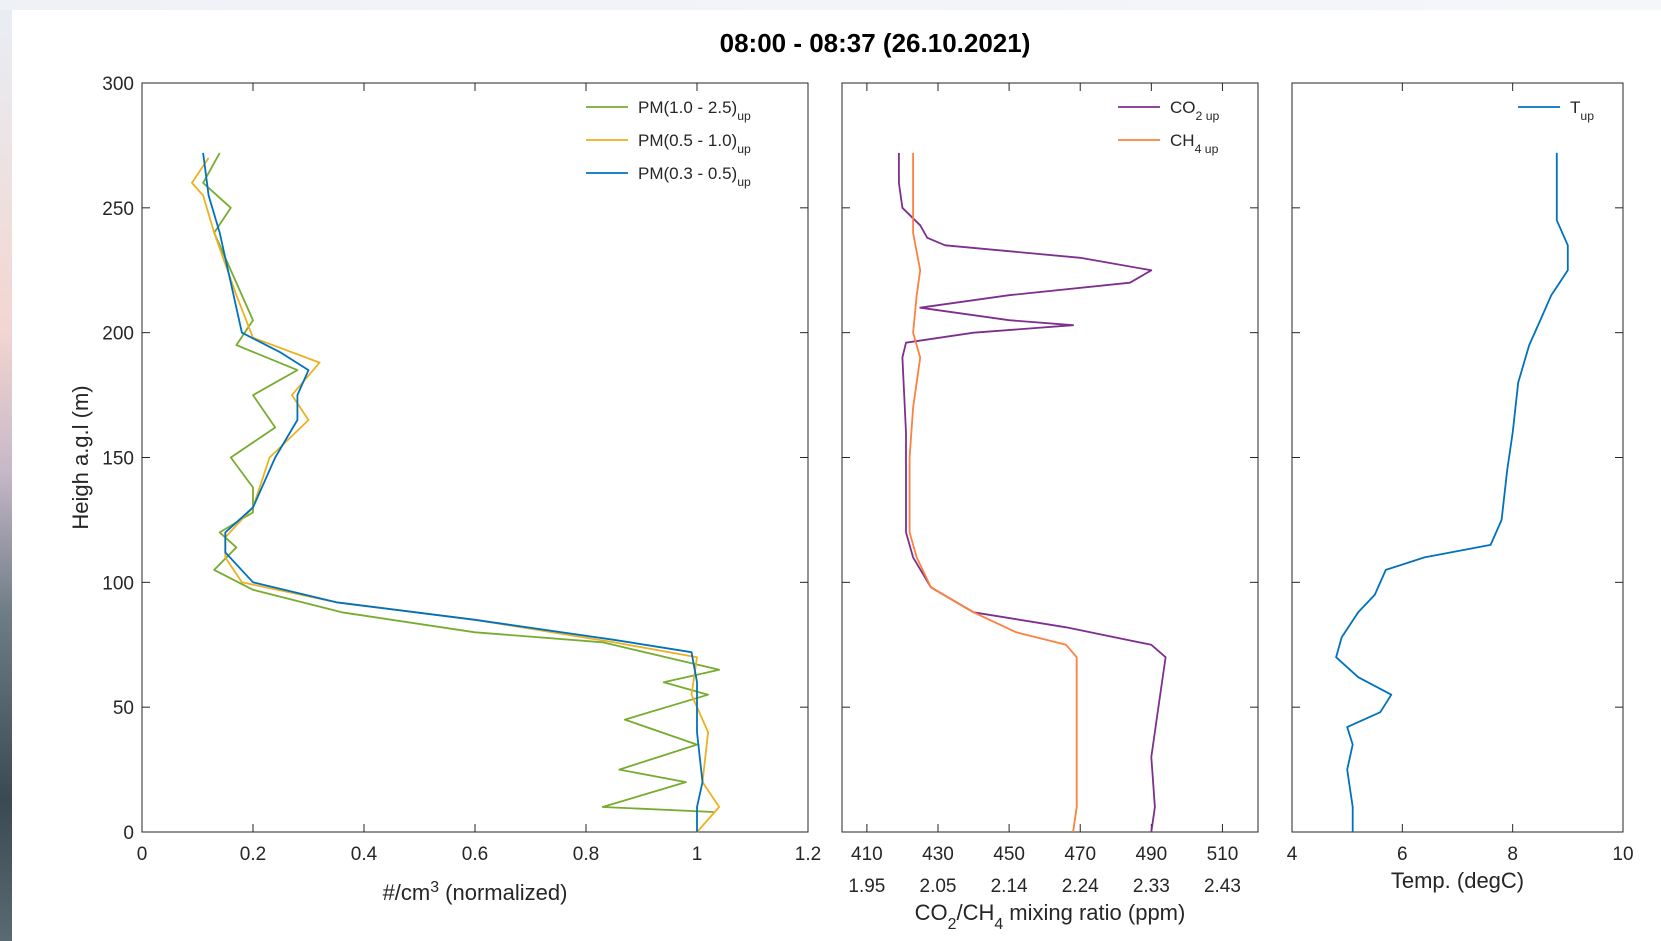 The height and width of the screenshot is (941, 1661). Describe the element at coordinates (1402, 854) in the screenshot. I see `x-tick-label: 6` at that location.